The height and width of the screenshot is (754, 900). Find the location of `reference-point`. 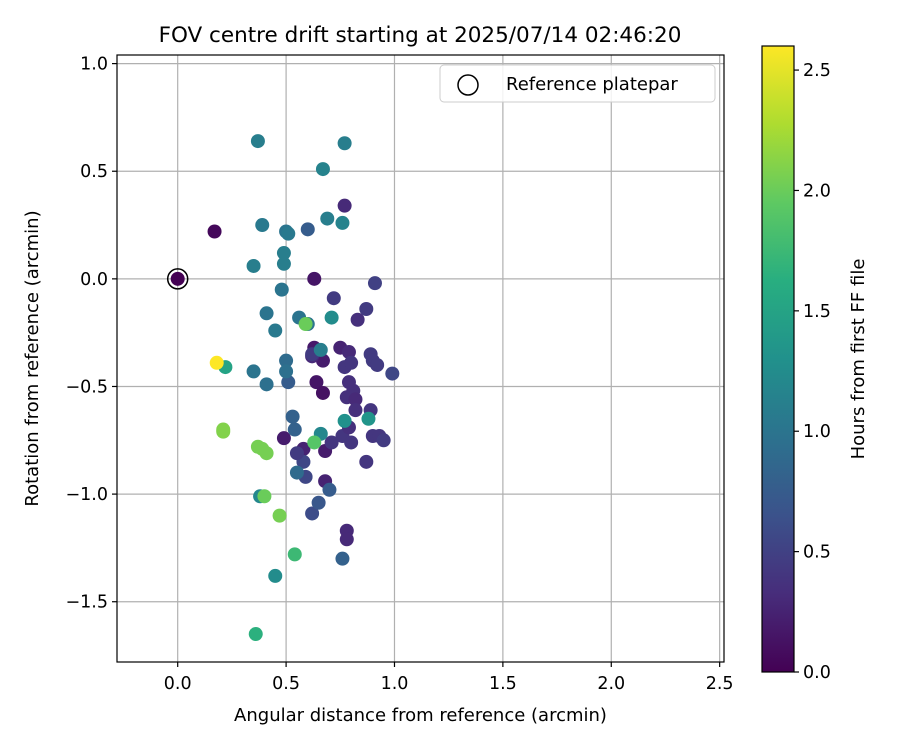

reference-point is located at coordinates (177, 278).